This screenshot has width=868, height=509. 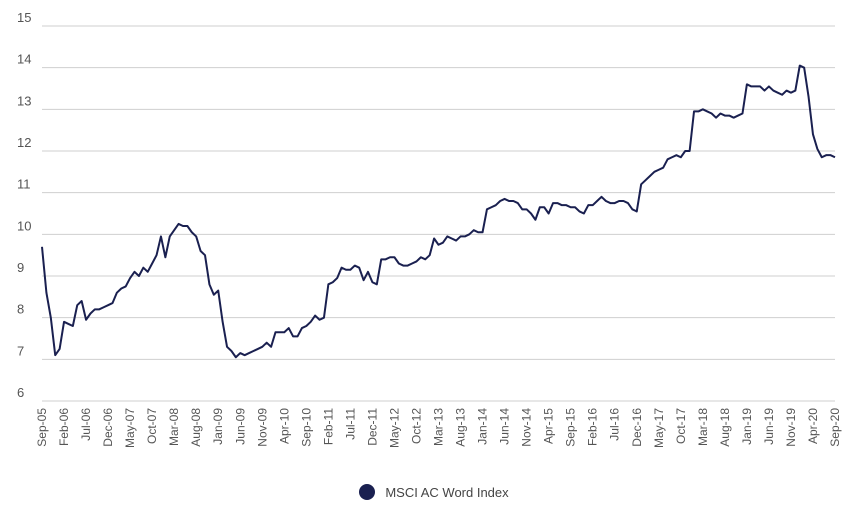 What do you see at coordinates (196, 427) in the screenshot?
I see `x-tick-label: Aug-08` at bounding box center [196, 427].